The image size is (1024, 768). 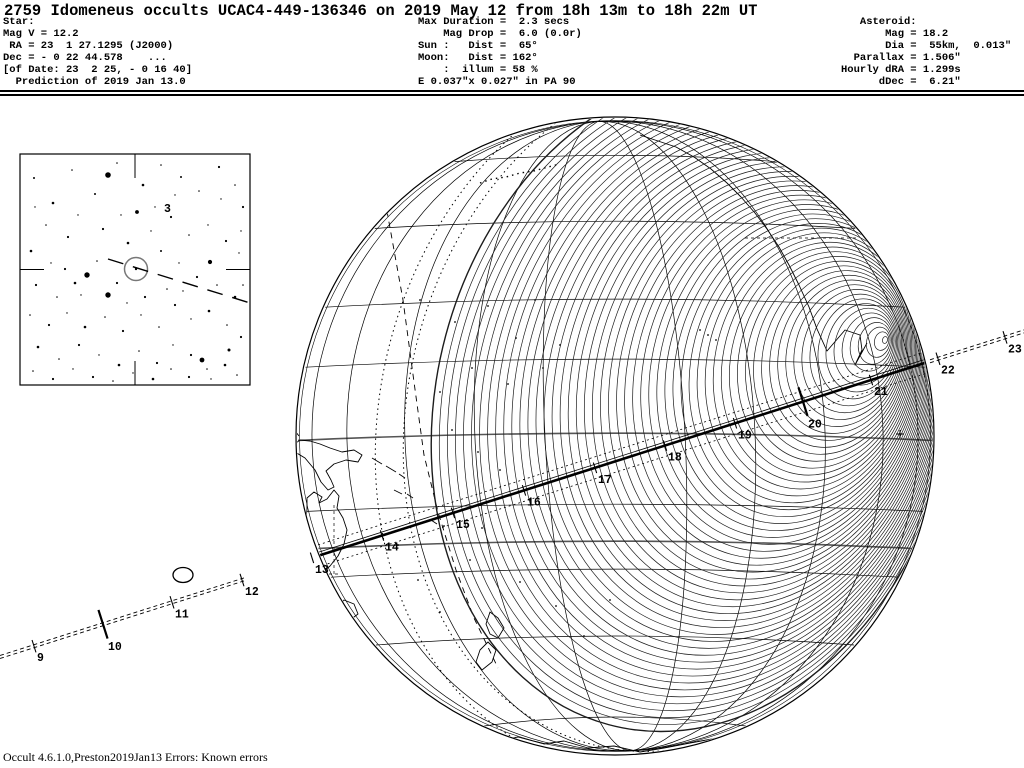 I want to click on hour-label: 10, so click(x=115, y=647).